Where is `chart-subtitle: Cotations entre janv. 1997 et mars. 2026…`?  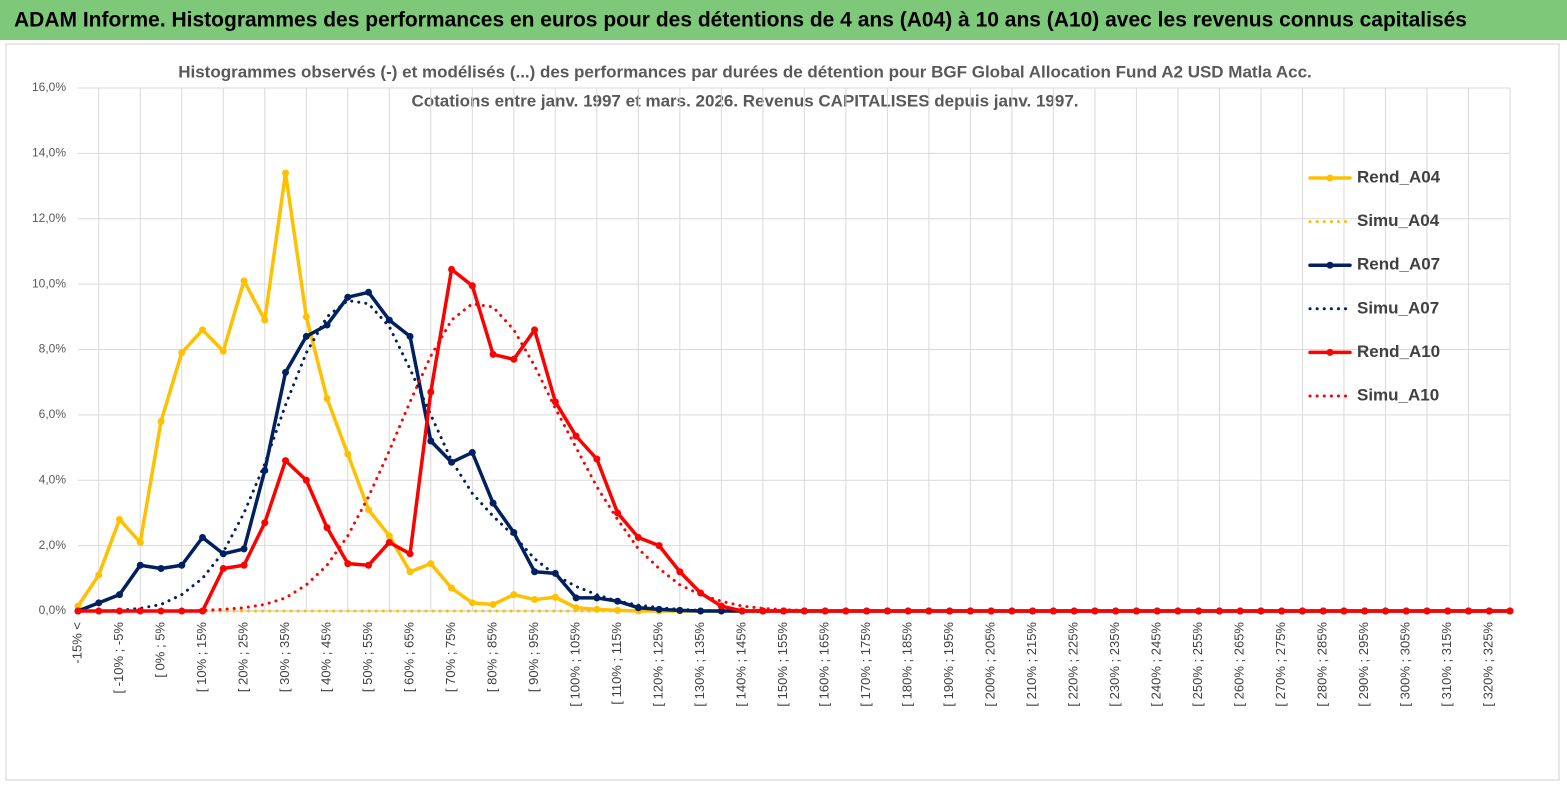 chart-subtitle: Cotations entre janv. 1997 et mars. 2026… is located at coordinates (744, 100).